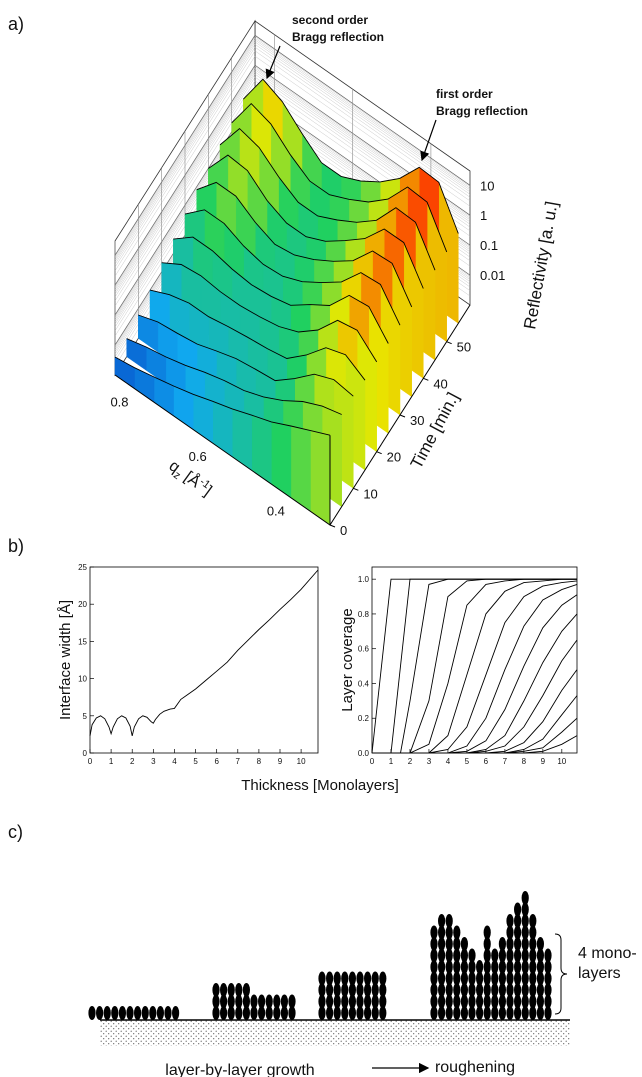  Describe the element at coordinates (505, 761) in the screenshot. I see `x-tick-label: 7` at that location.